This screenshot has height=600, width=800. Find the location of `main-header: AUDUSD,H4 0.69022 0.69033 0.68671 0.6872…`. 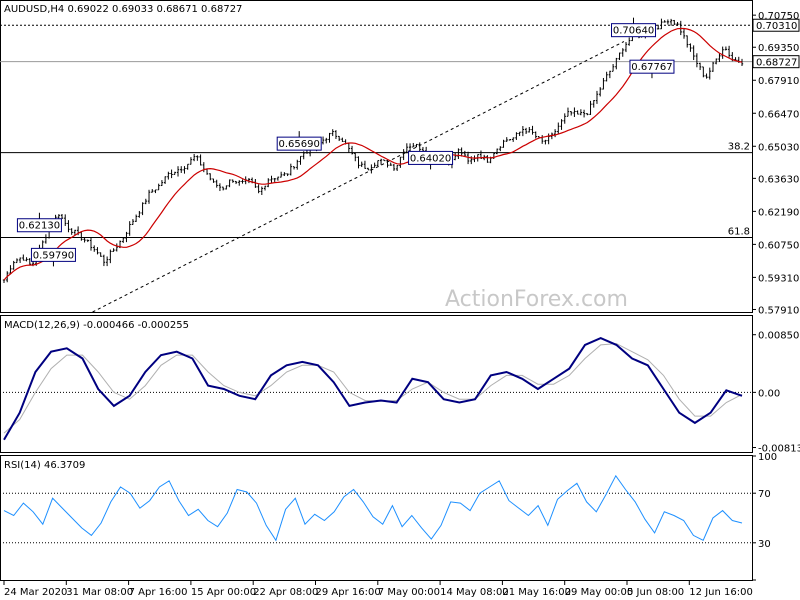

main-header: AUDUSD,H4 0.69022 0.69033 0.68671 0.6872… is located at coordinates (123, 9).